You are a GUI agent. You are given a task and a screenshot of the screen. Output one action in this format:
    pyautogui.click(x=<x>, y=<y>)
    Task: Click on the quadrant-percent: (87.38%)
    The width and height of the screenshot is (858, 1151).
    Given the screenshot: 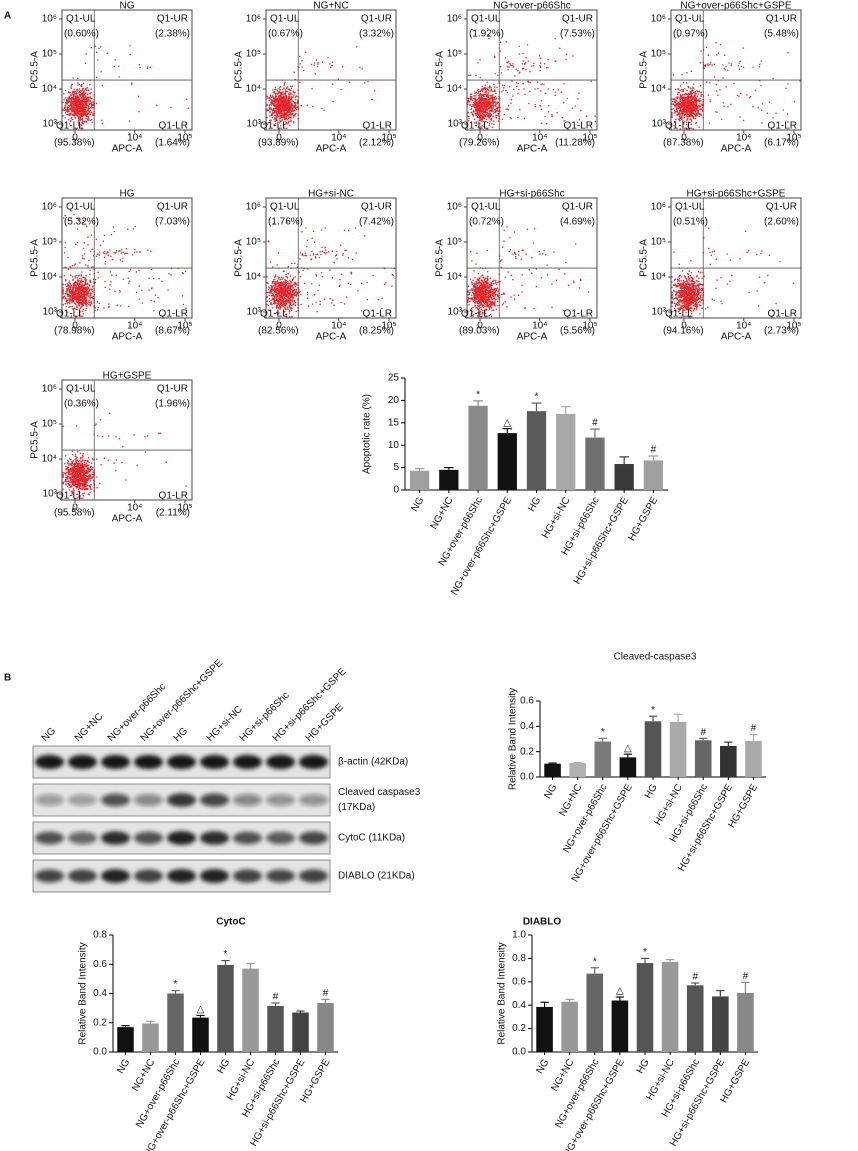 What is the action you would take?
    pyautogui.click(x=683, y=143)
    